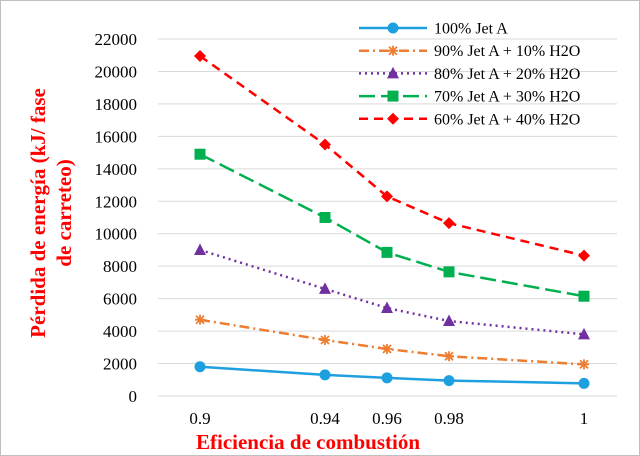 The image size is (640, 456). What do you see at coordinates (507, 51) in the screenshot?
I see `legend-label: 90% Jet A + 10% H2O` at bounding box center [507, 51].